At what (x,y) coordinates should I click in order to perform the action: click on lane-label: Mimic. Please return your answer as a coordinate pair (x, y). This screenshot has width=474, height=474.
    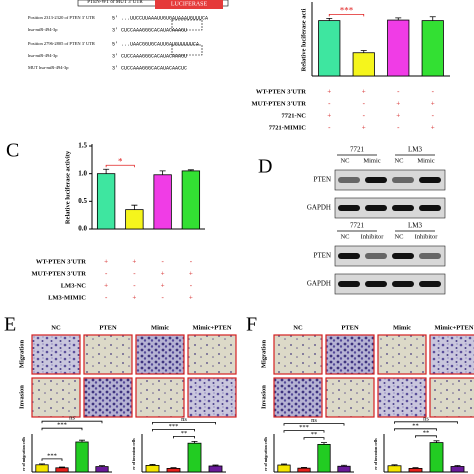
    Looking at the image, I should click on (371, 160).